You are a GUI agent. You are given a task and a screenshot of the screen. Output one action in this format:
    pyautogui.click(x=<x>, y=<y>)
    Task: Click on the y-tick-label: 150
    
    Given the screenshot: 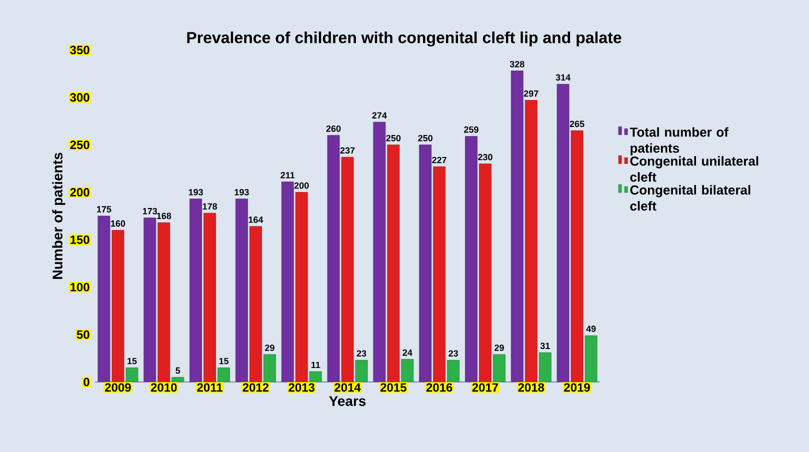 What is the action you would take?
    pyautogui.click(x=80, y=239)
    